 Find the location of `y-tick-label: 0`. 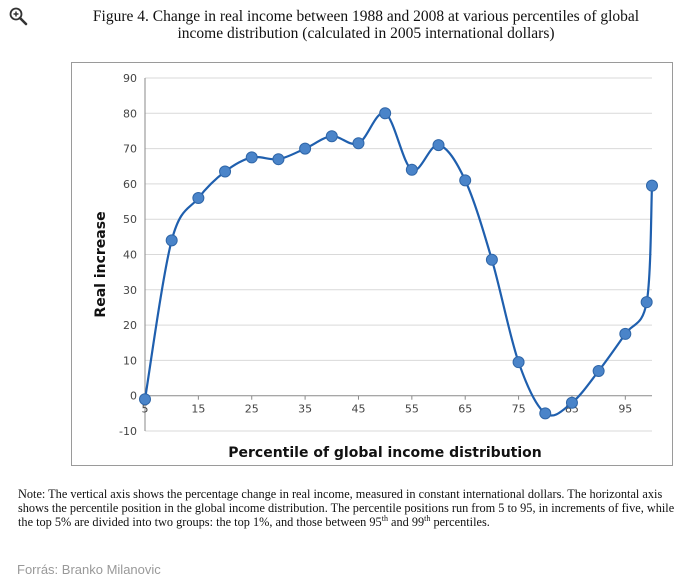

y-tick-label: 0 is located at coordinates (133, 396).